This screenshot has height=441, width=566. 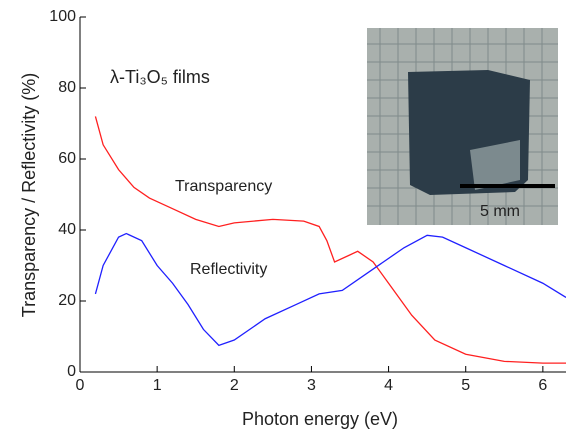 I want to click on x-tick-label: 6, so click(x=542, y=385).